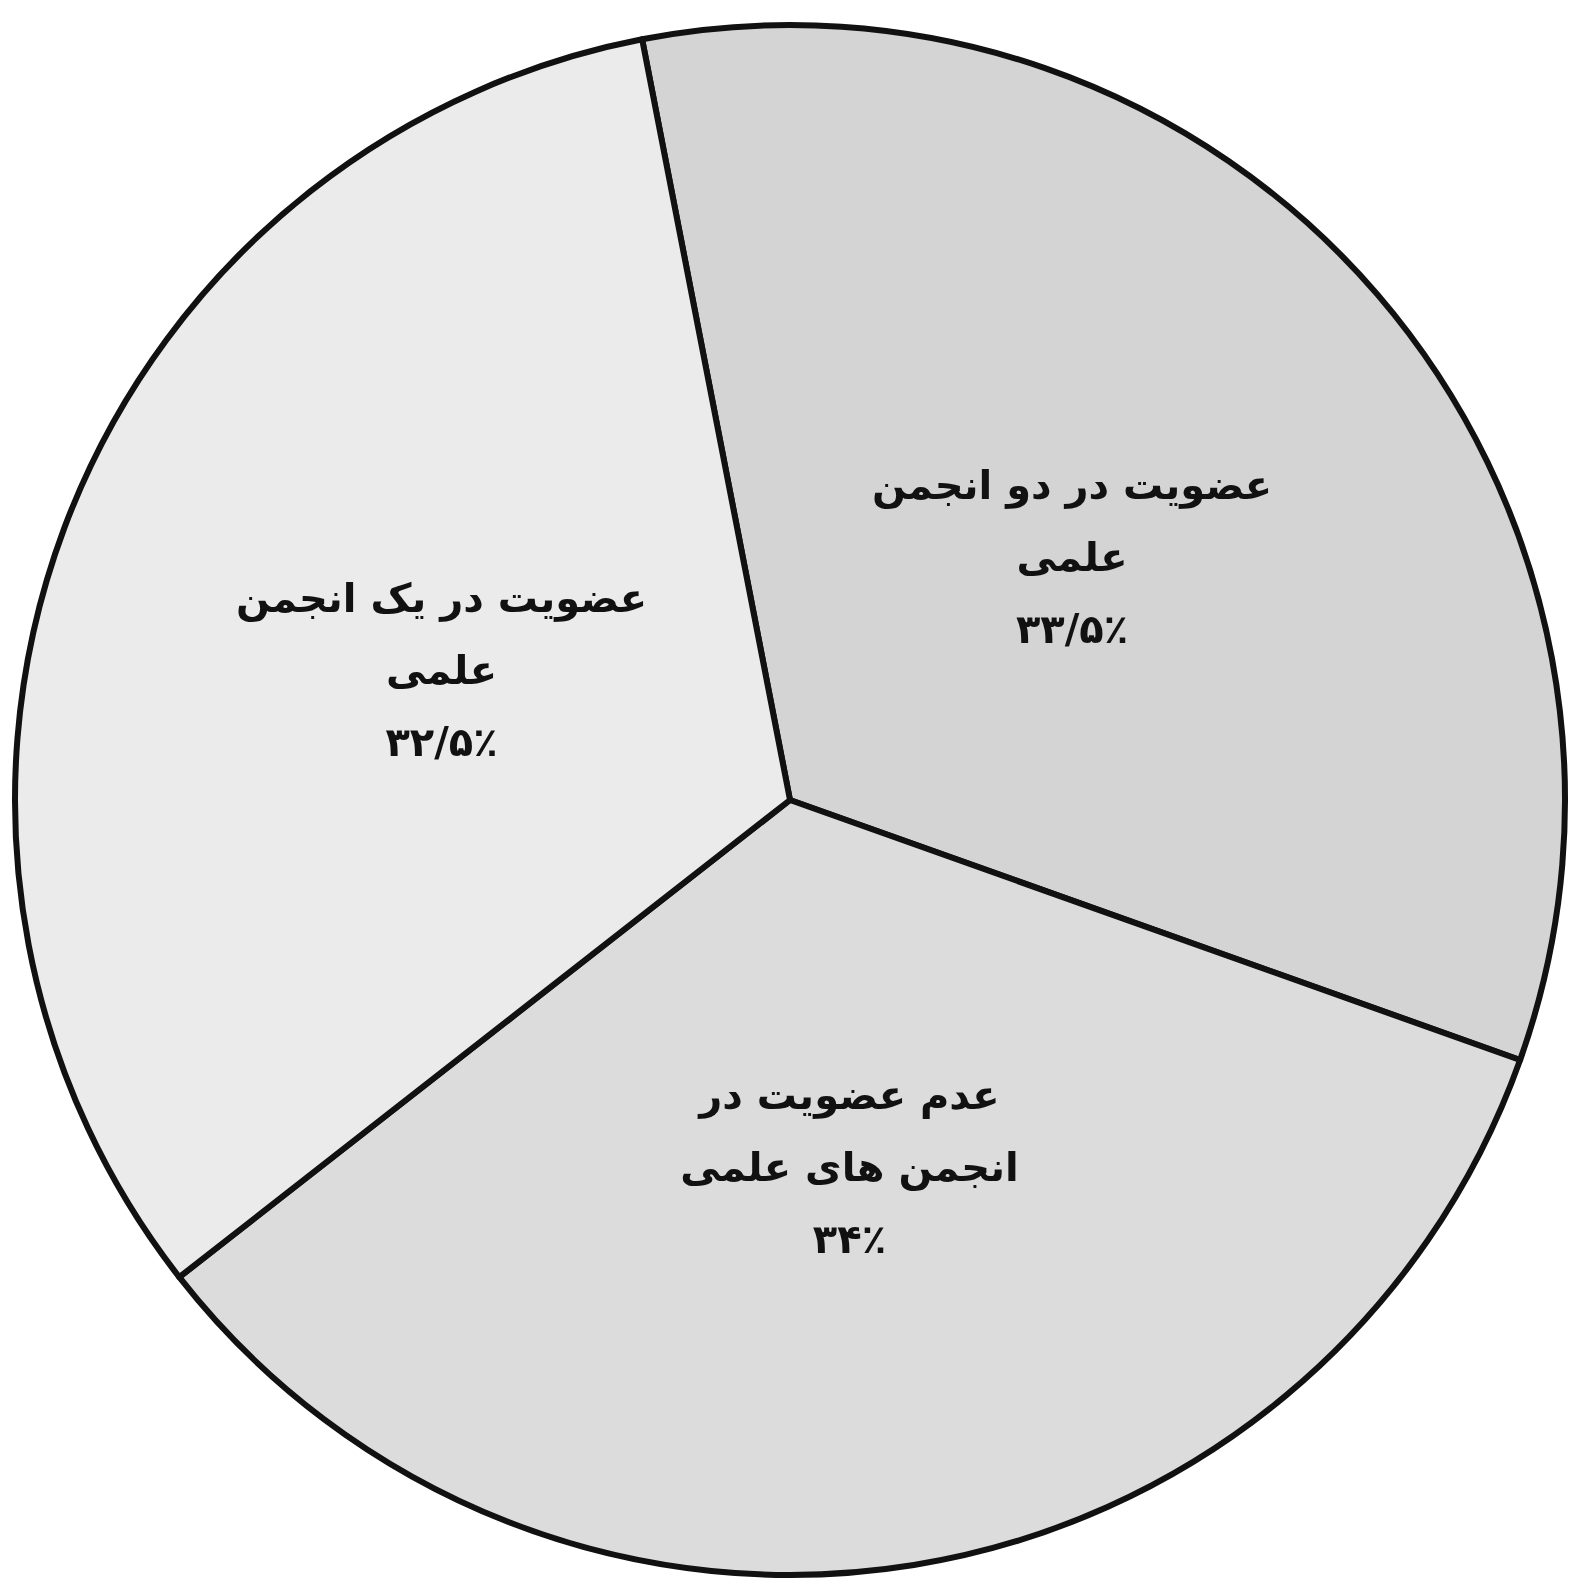 The height and width of the screenshot is (1593, 1579). I want to click on data-label: ۳۳/۵٪, so click(1072, 630).